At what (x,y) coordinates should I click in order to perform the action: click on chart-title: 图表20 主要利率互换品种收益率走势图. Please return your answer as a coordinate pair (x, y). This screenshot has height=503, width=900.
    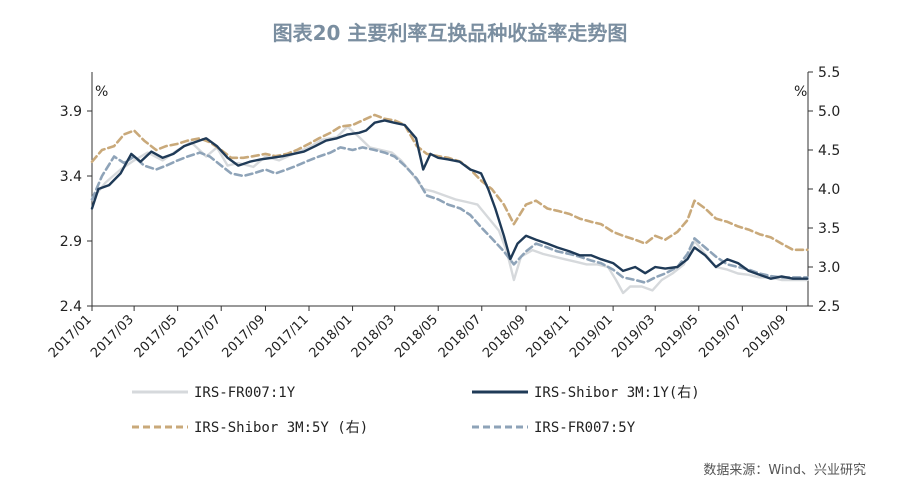
    Looking at the image, I should click on (450, 33).